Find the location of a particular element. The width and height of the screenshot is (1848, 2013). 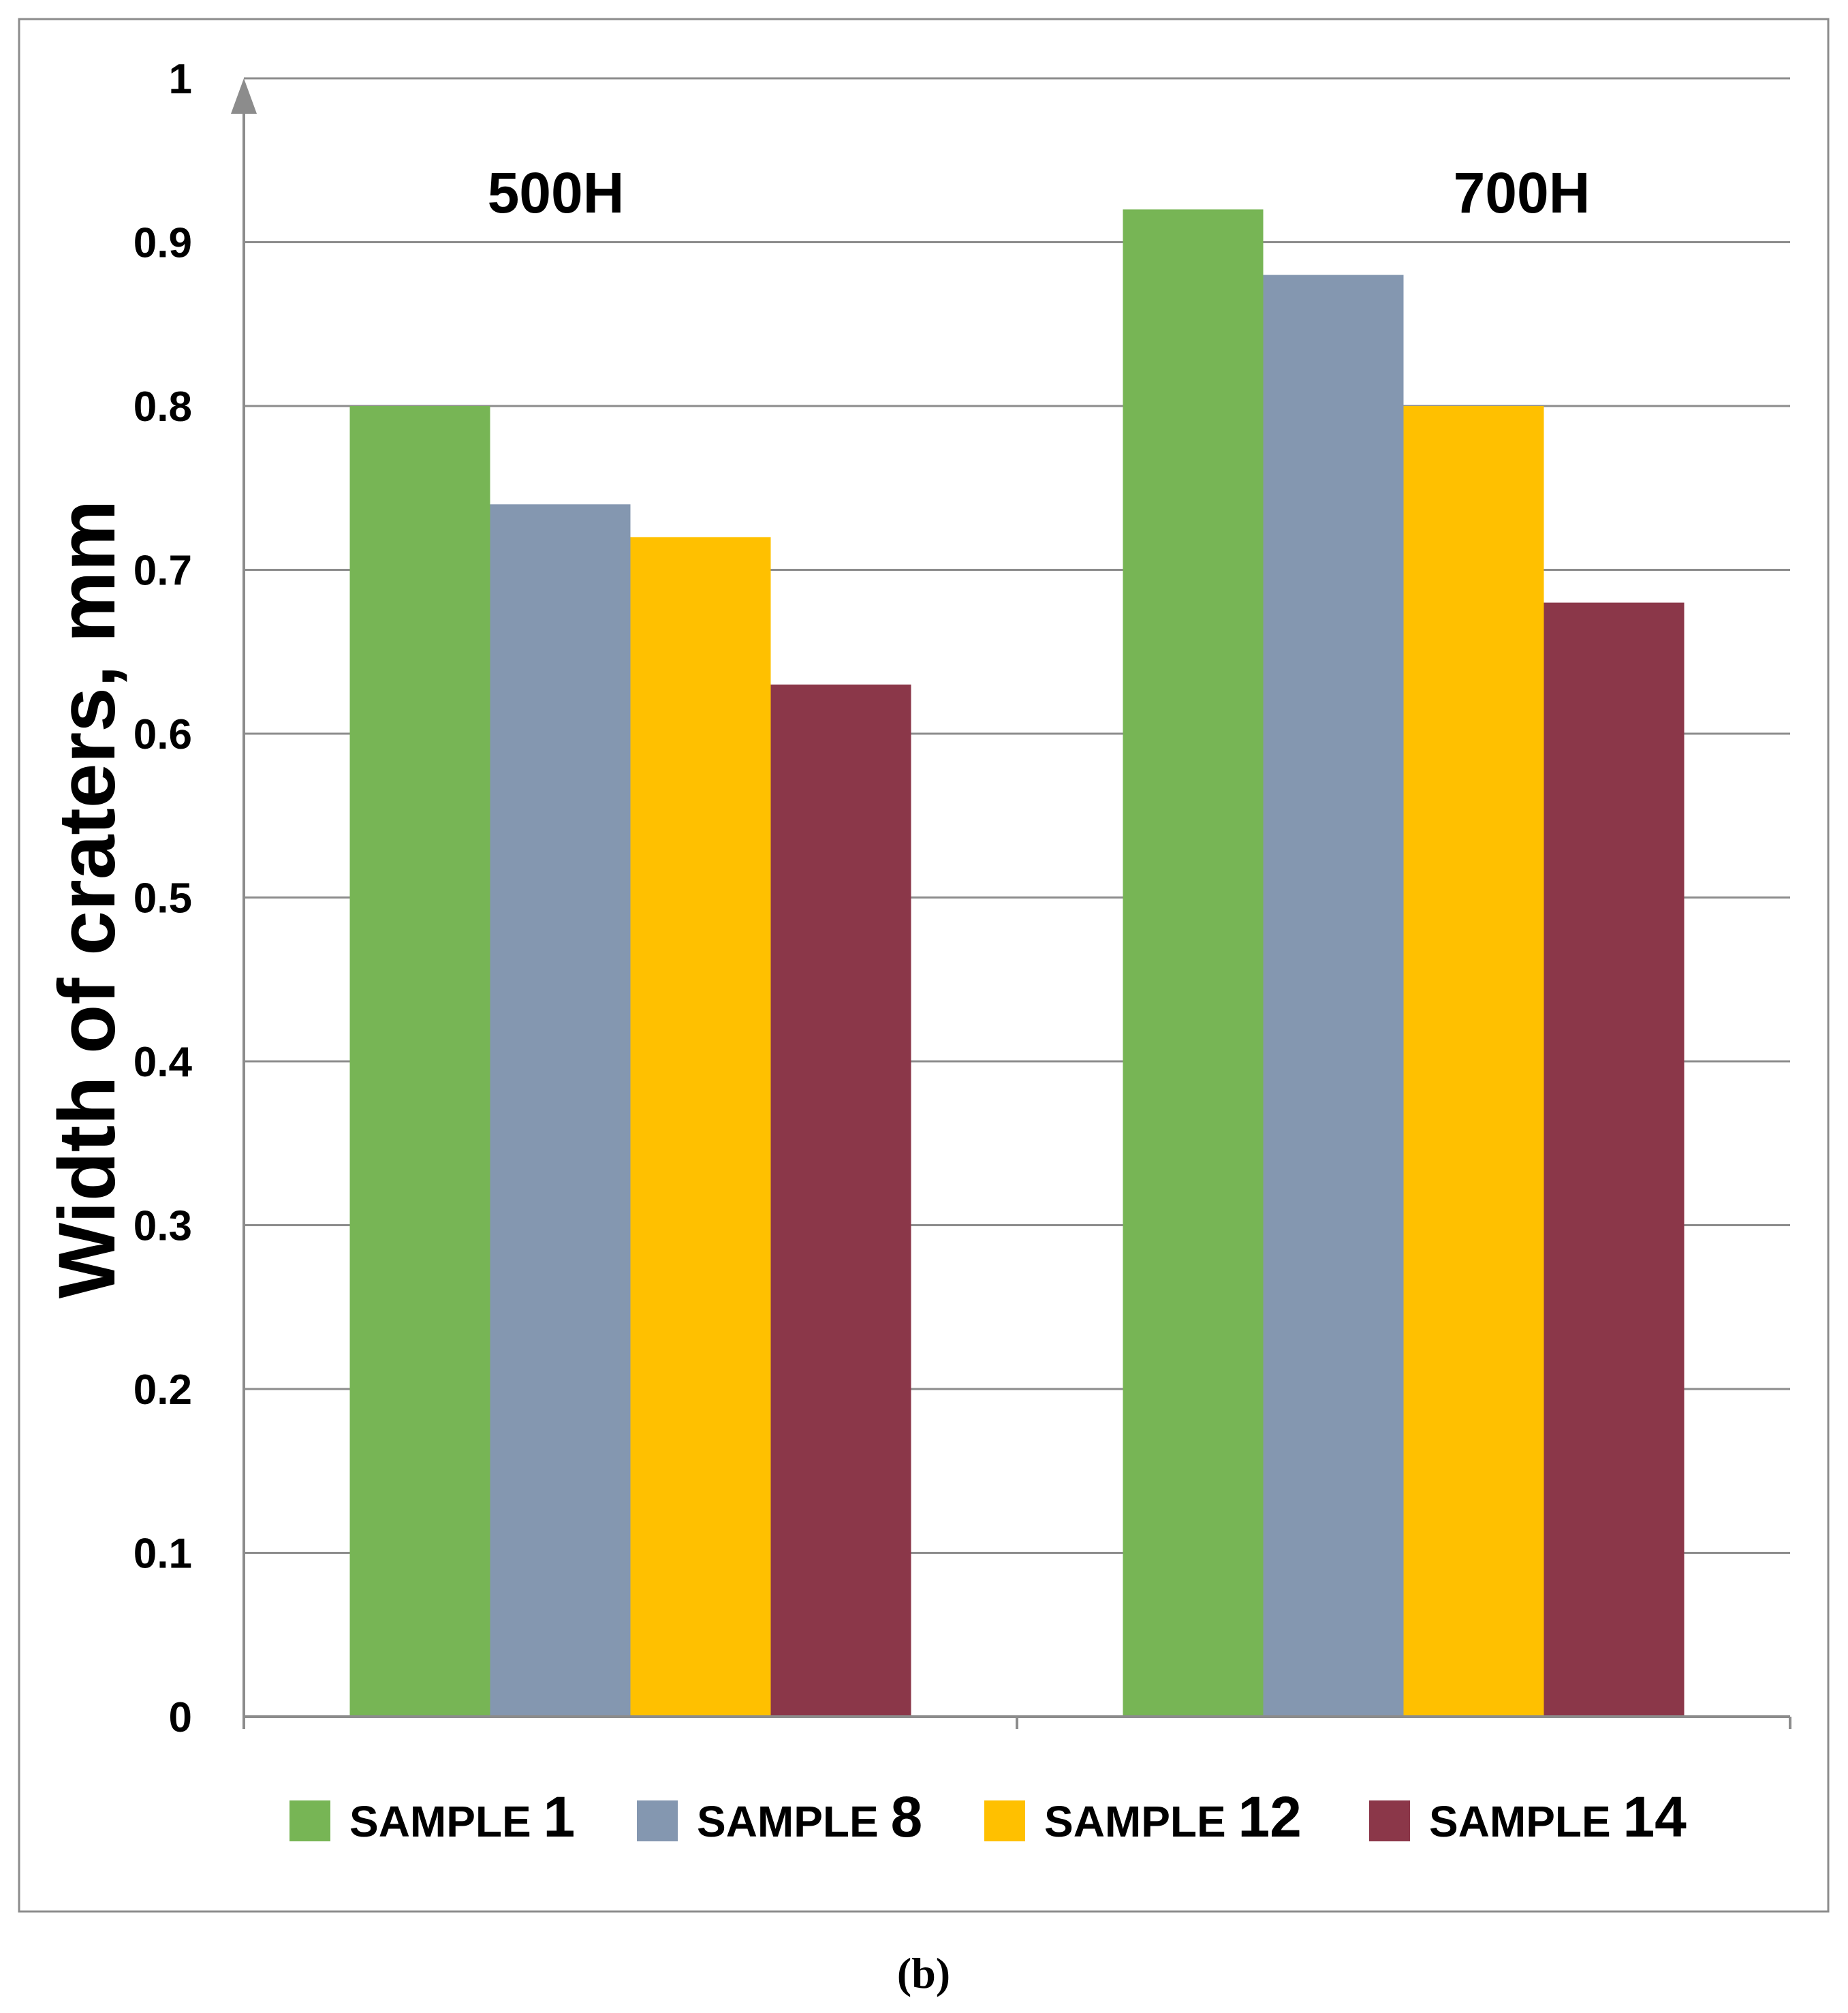

y-axis-label: Width of craters, mm is located at coordinates (87, 899).